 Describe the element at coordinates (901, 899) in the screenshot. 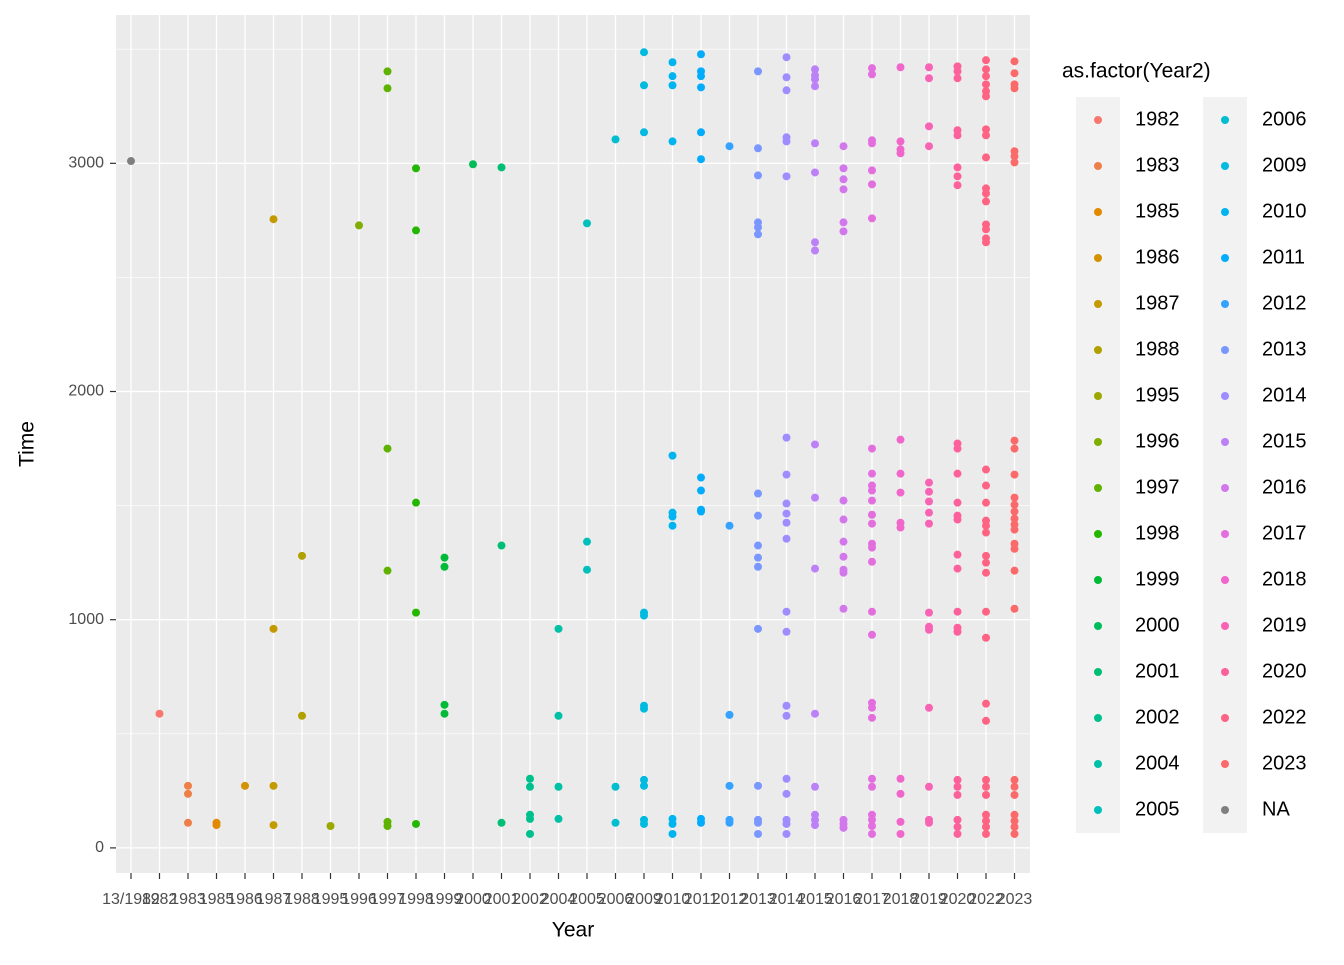

I see `x-tick-label: 2018` at that location.